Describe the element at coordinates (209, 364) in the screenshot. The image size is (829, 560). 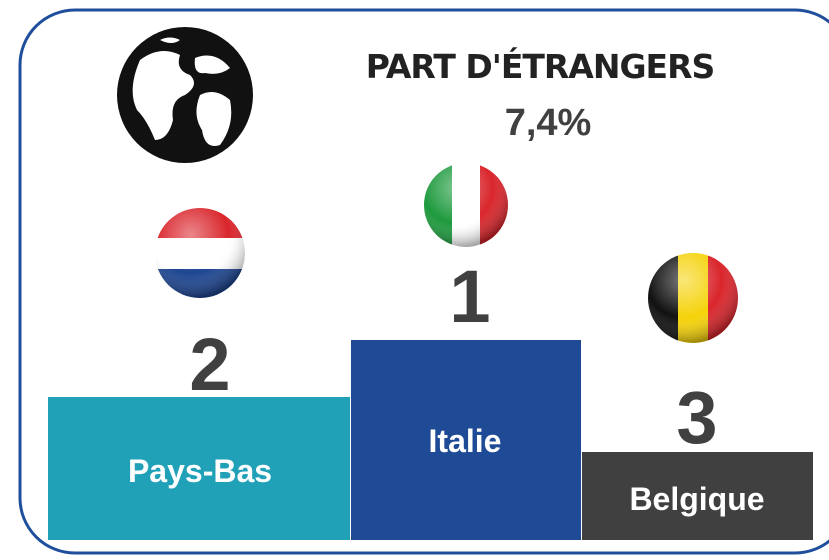
I see `rank: 2` at that location.